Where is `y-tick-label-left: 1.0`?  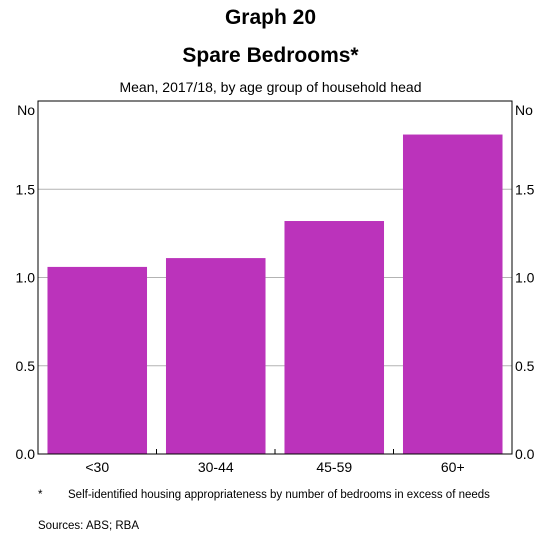
y-tick-label-left: 1.0 is located at coordinates (26, 278).